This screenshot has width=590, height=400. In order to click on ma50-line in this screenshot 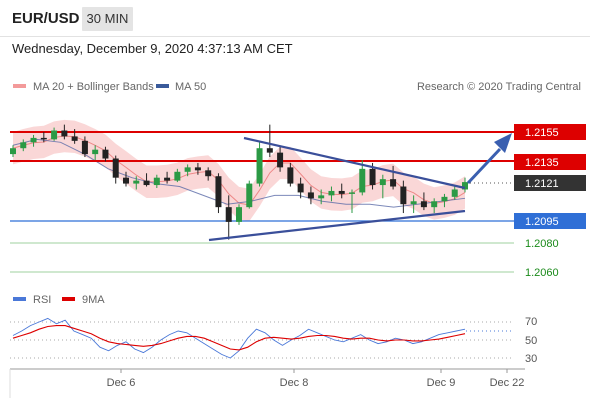, I will do `click(239, 173)`.